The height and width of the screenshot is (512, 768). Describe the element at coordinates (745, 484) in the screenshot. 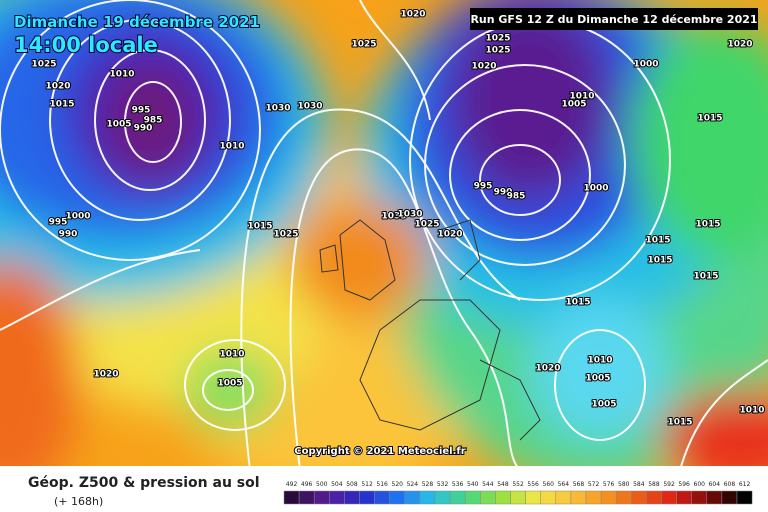

I see `scale-label: 612` at that location.